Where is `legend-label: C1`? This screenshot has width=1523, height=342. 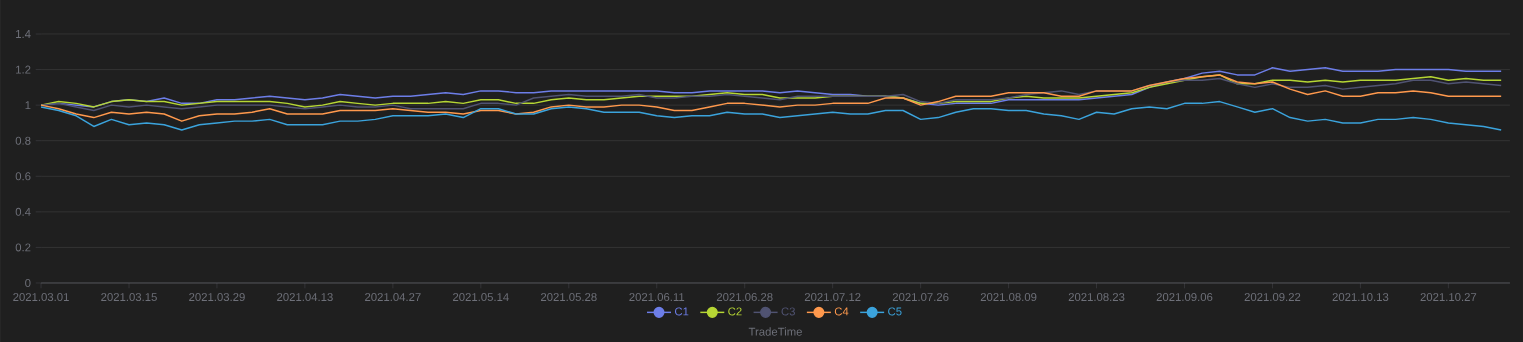 legend-label: C1 is located at coordinates (681, 311).